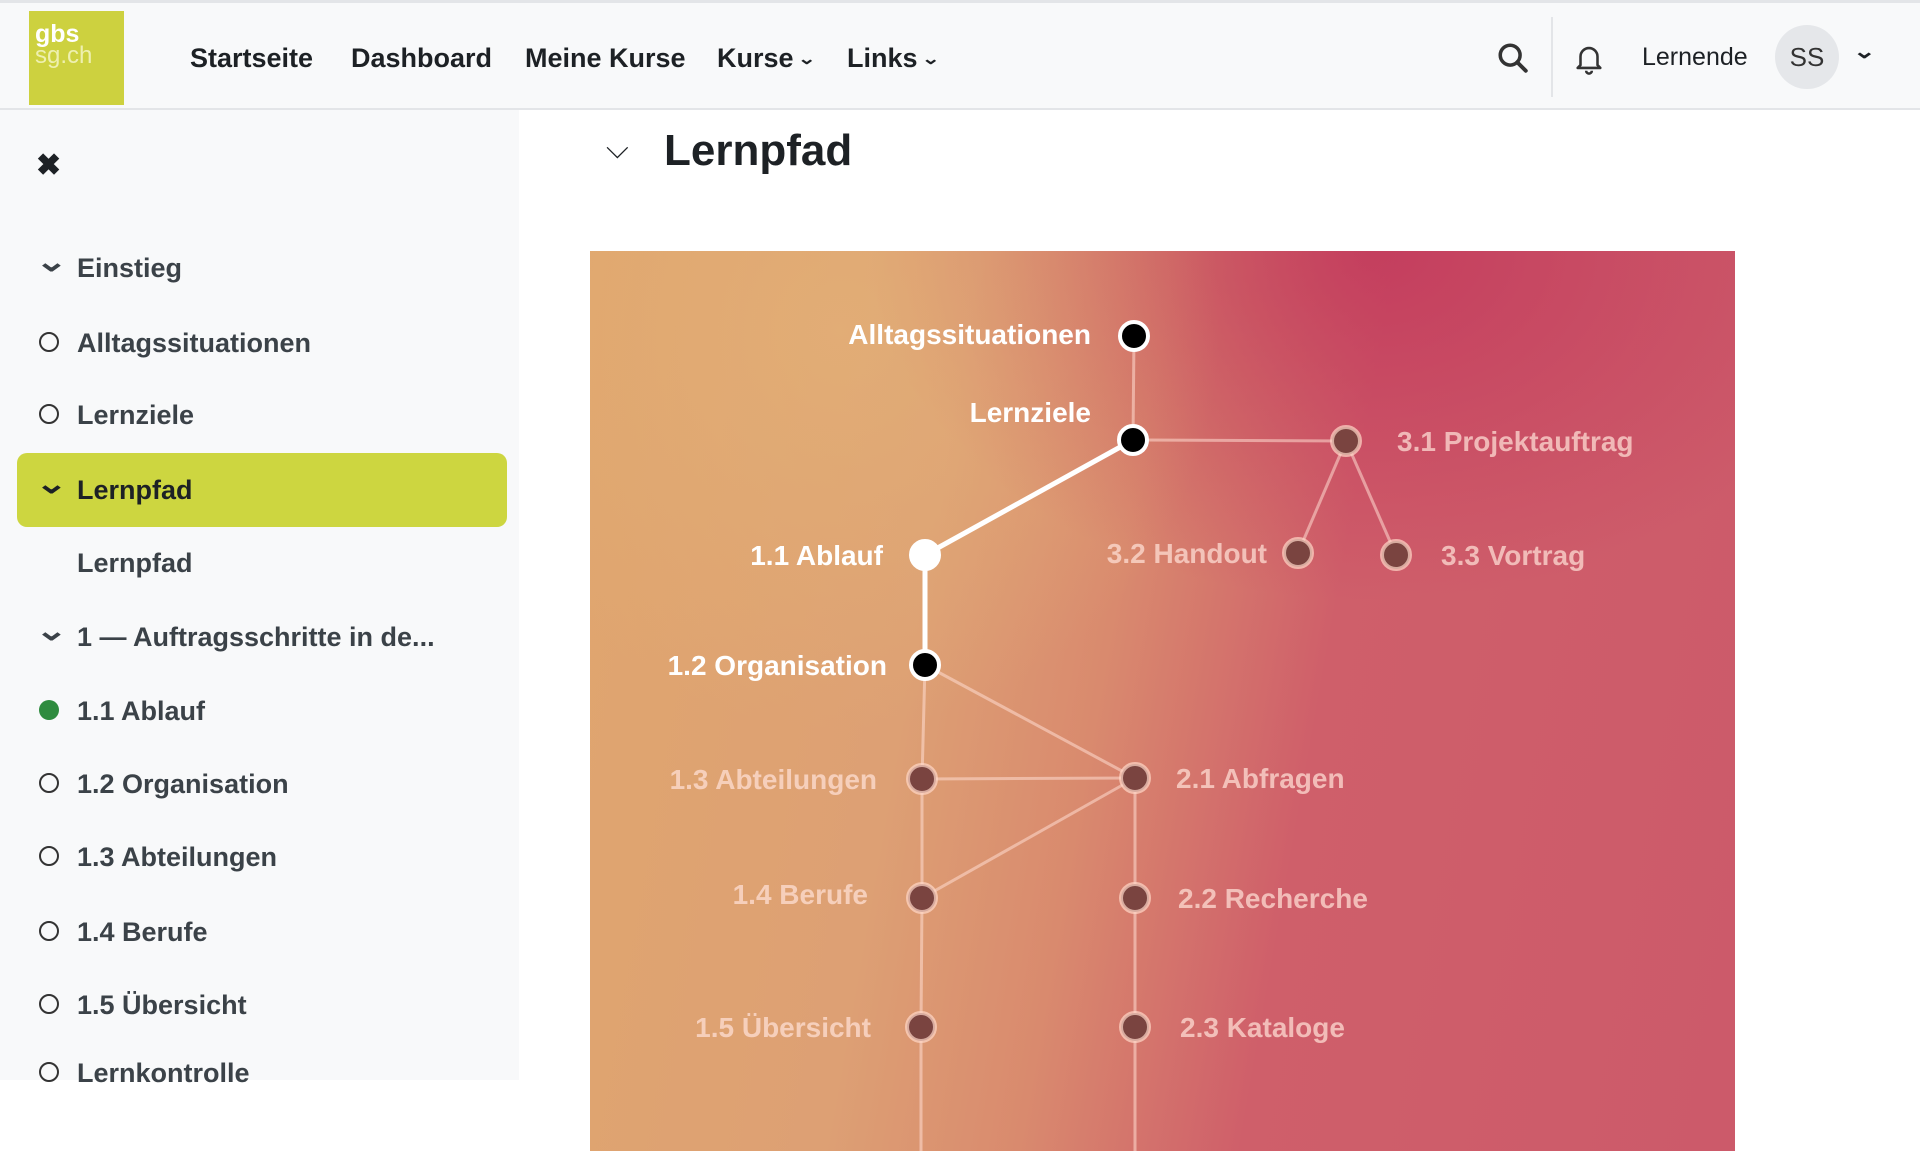 The width and height of the screenshot is (1920, 1151). What do you see at coordinates (262, 490) in the screenshot?
I see `sidebar-item: ⌄ Lernpfad` at bounding box center [262, 490].